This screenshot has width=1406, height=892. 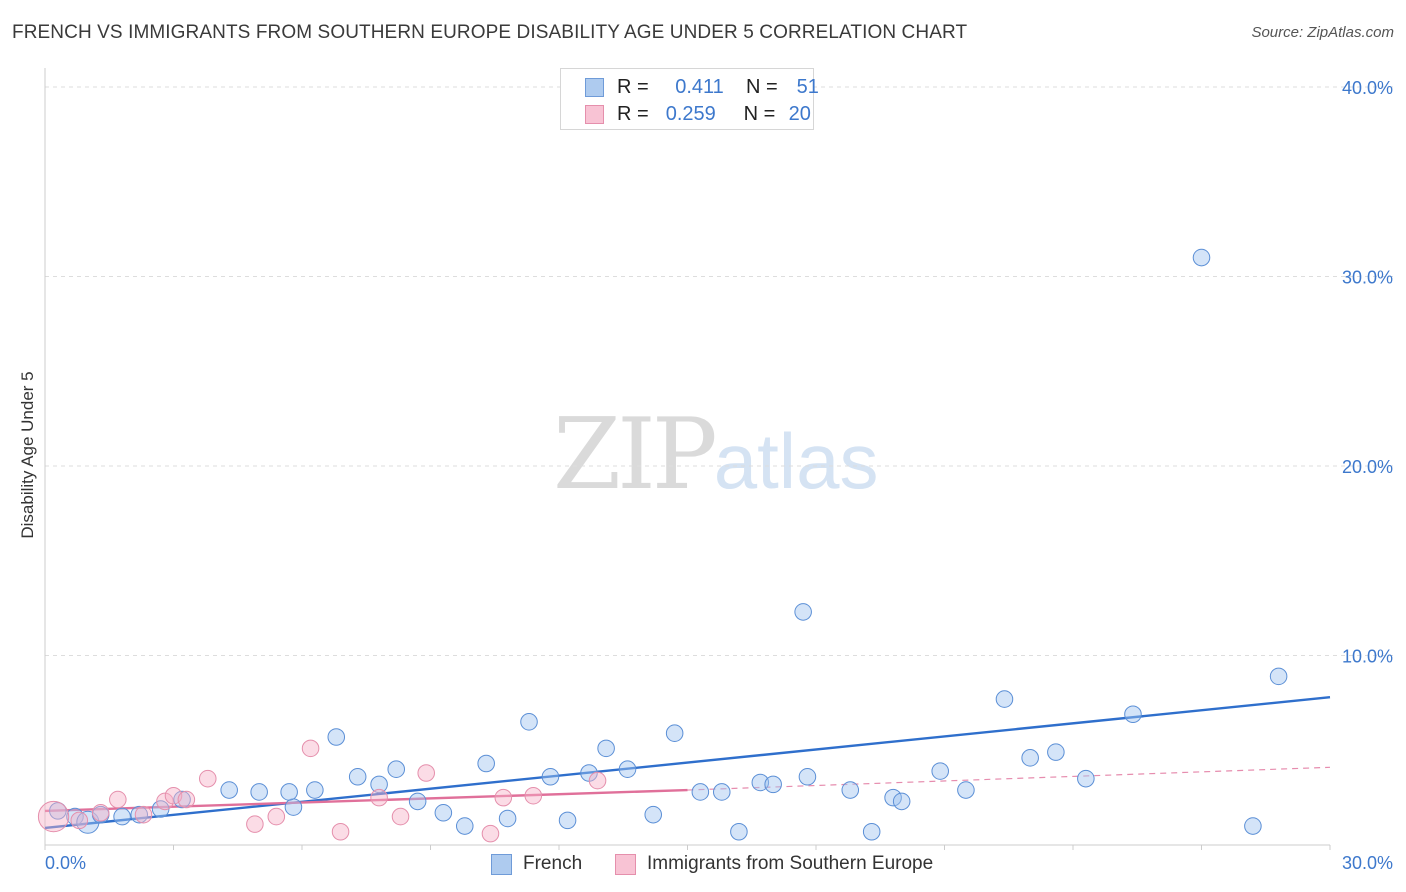 What do you see at coordinates (1367, 657) in the screenshot?
I see `y-tick-label: 10.0%` at bounding box center [1367, 657].